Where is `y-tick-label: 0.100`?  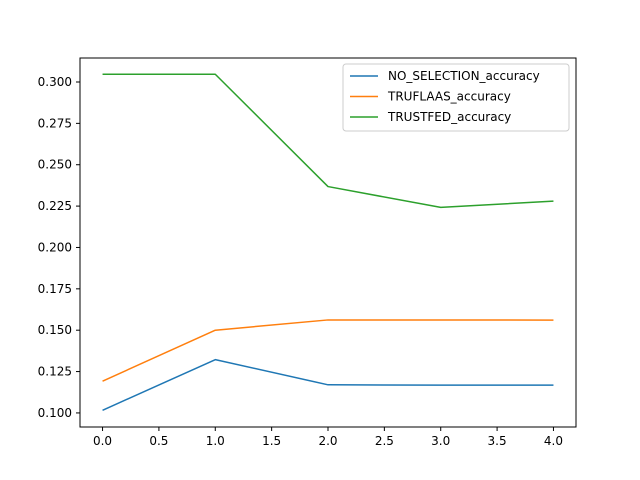
y-tick-label: 0.100 is located at coordinates (55, 413).